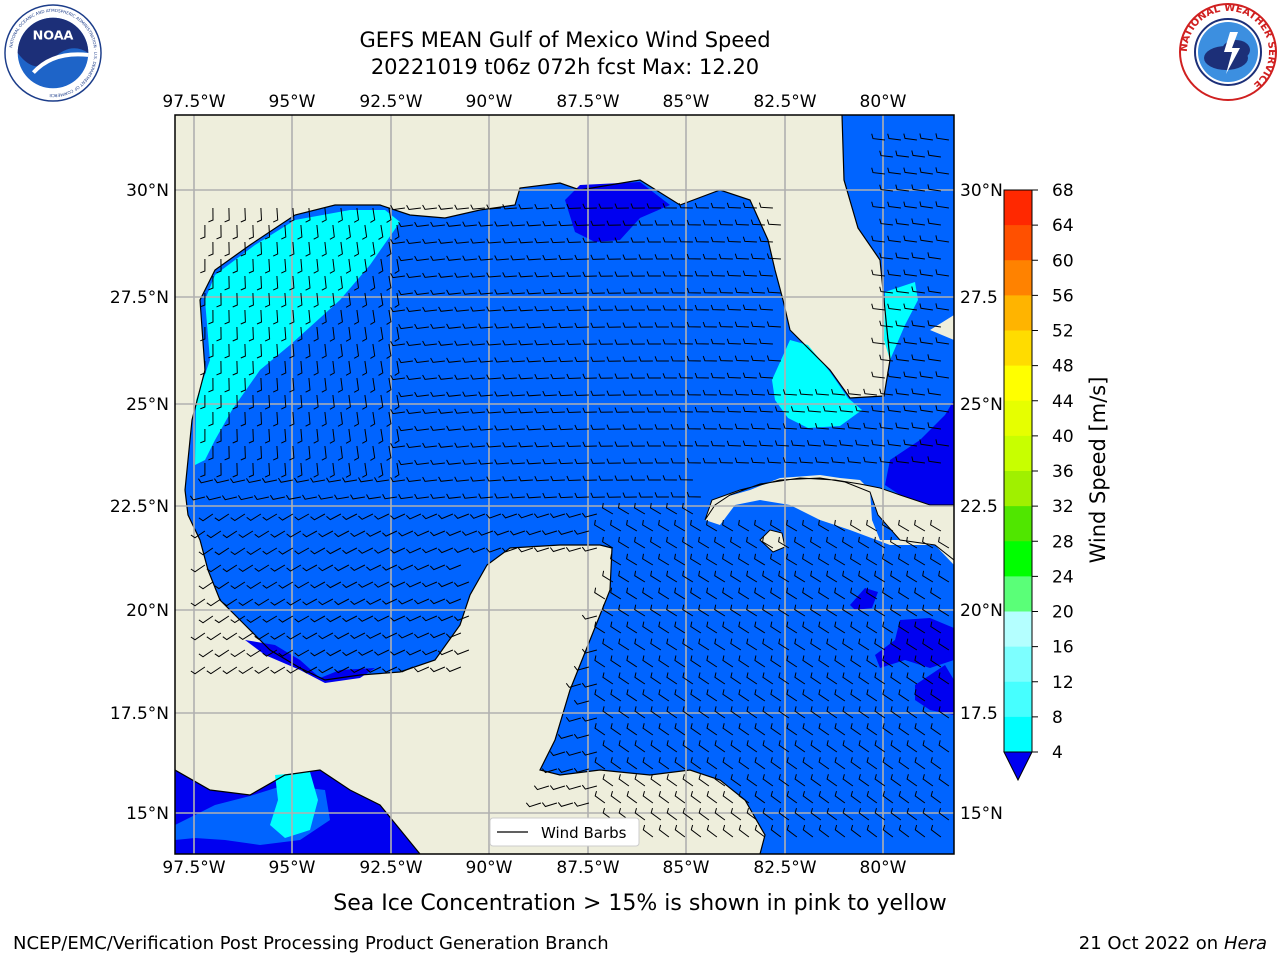  What do you see at coordinates (981, 405) in the screenshot?
I see `lat-tick-label-right: 25°N` at bounding box center [981, 405].